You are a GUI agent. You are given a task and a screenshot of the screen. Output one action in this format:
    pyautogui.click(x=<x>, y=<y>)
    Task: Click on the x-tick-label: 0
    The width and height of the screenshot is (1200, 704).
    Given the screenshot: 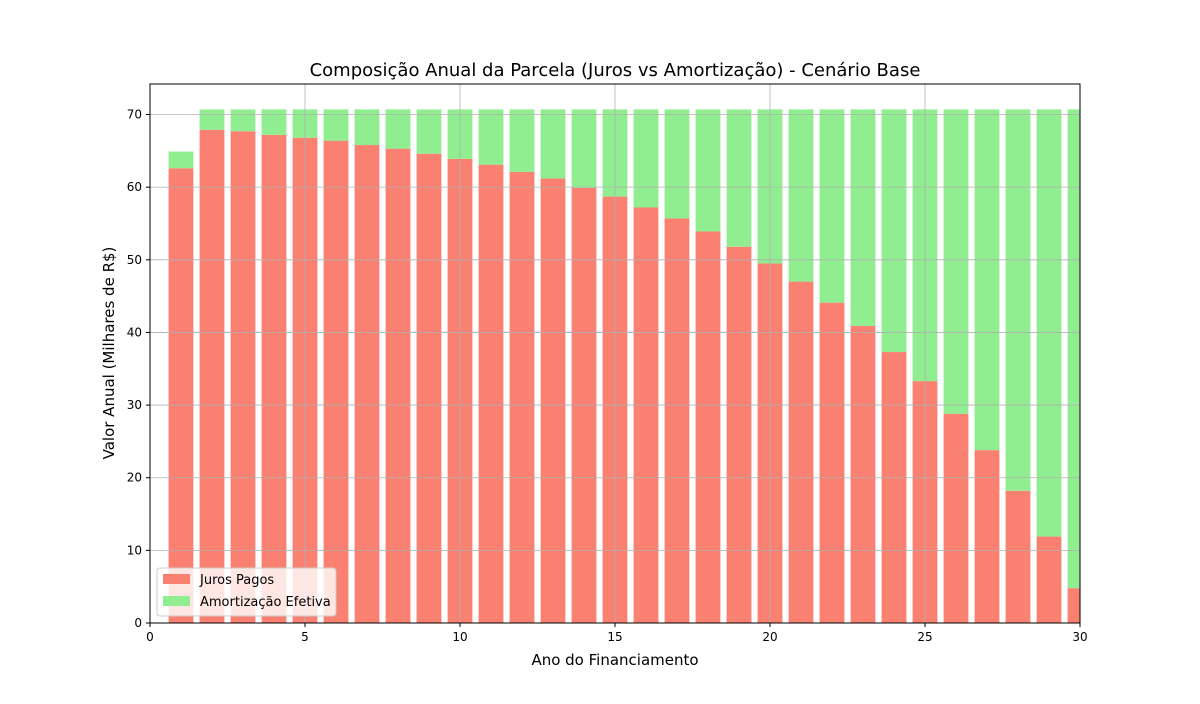 What is the action you would take?
    pyautogui.click(x=150, y=637)
    